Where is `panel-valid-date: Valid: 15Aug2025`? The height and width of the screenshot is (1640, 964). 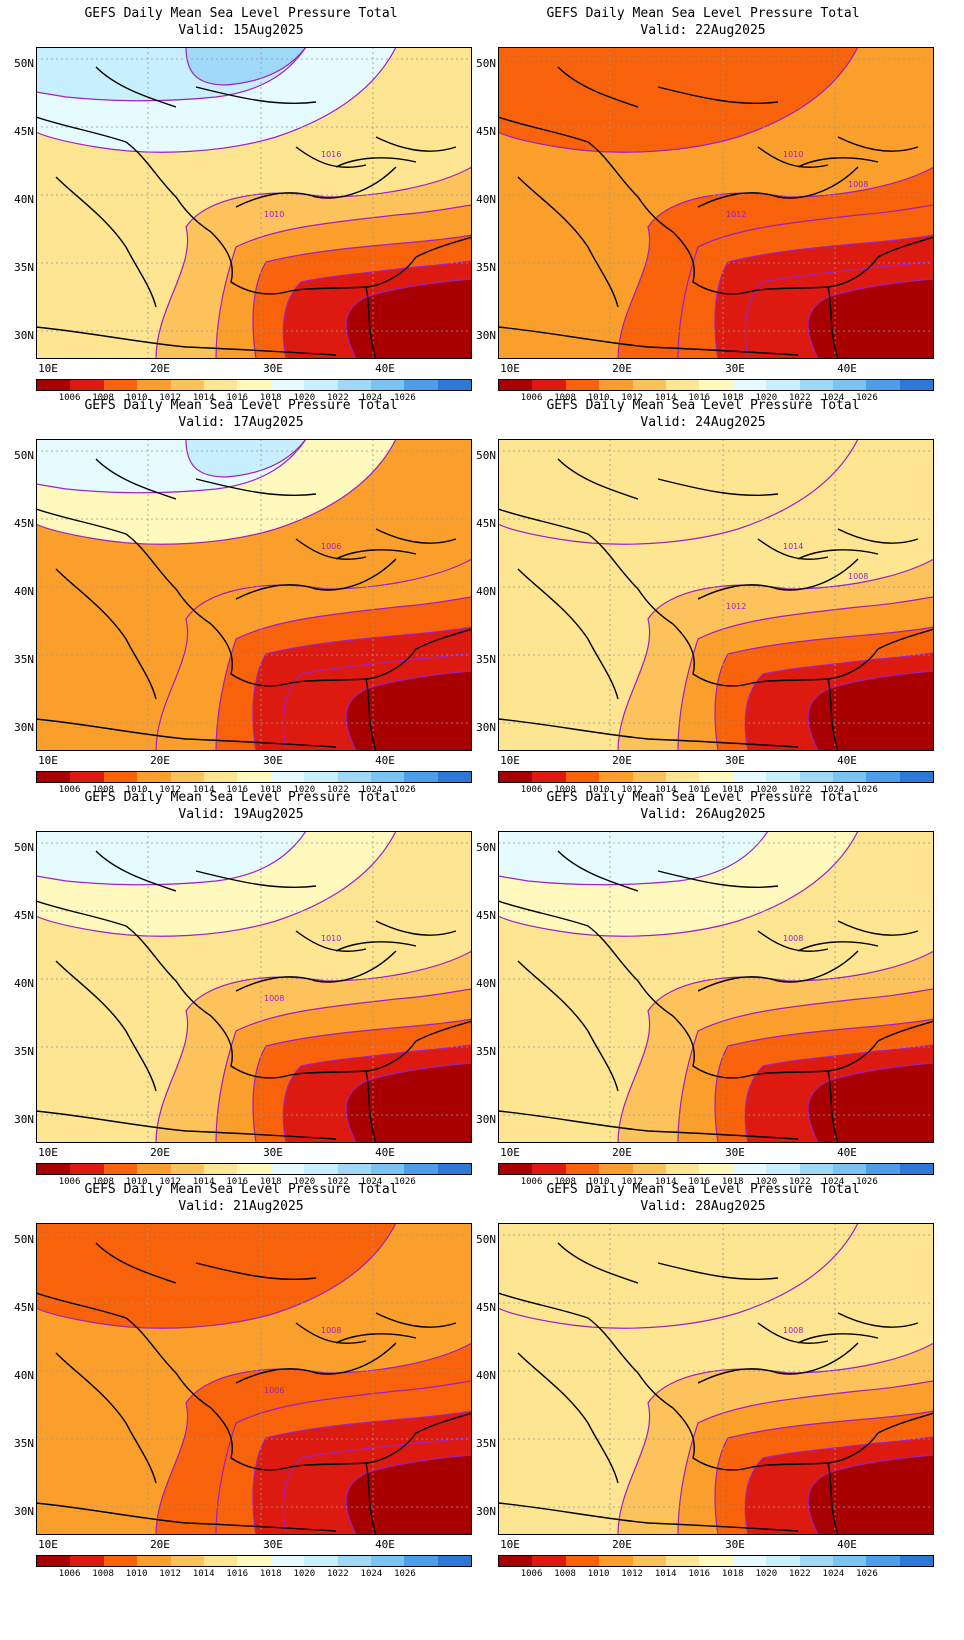 panel-valid-date: Valid: 15Aug2025 is located at coordinates (241, 30).